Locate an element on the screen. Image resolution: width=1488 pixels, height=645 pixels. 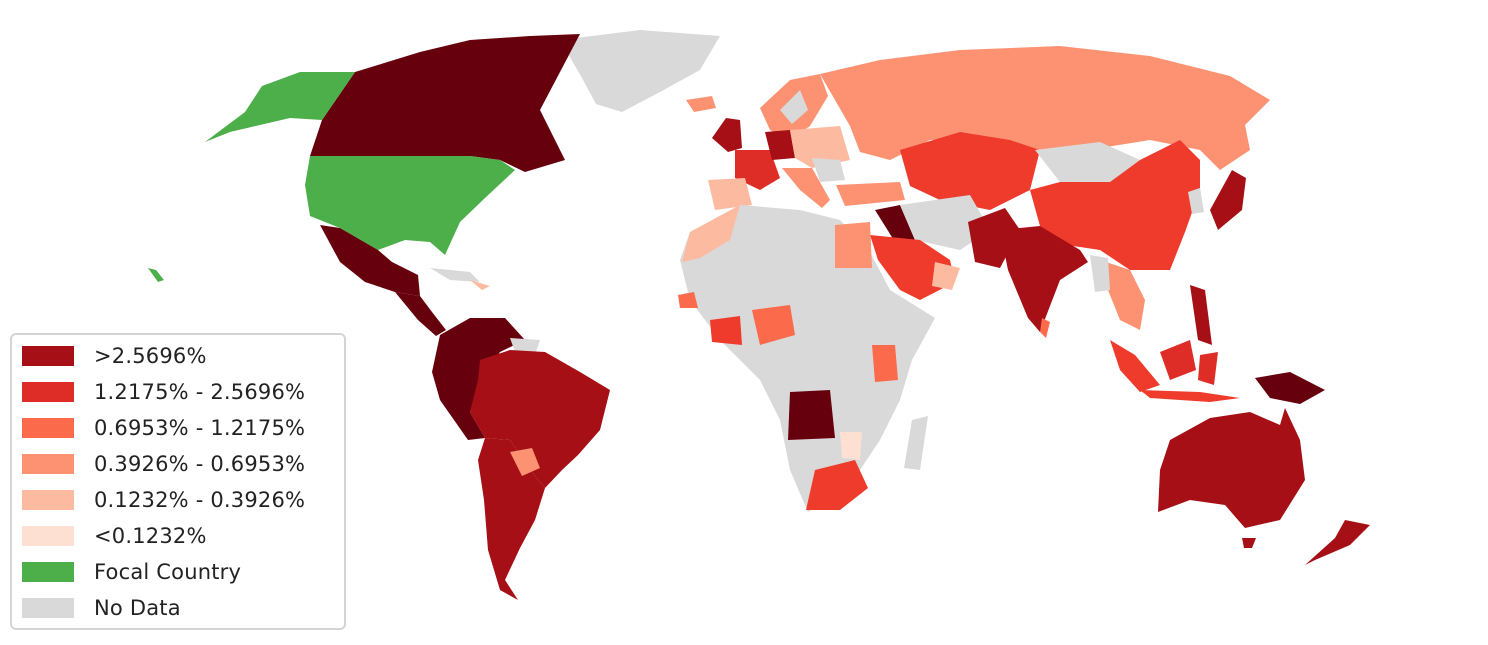
central-europe is located at coordinates (820, 147).